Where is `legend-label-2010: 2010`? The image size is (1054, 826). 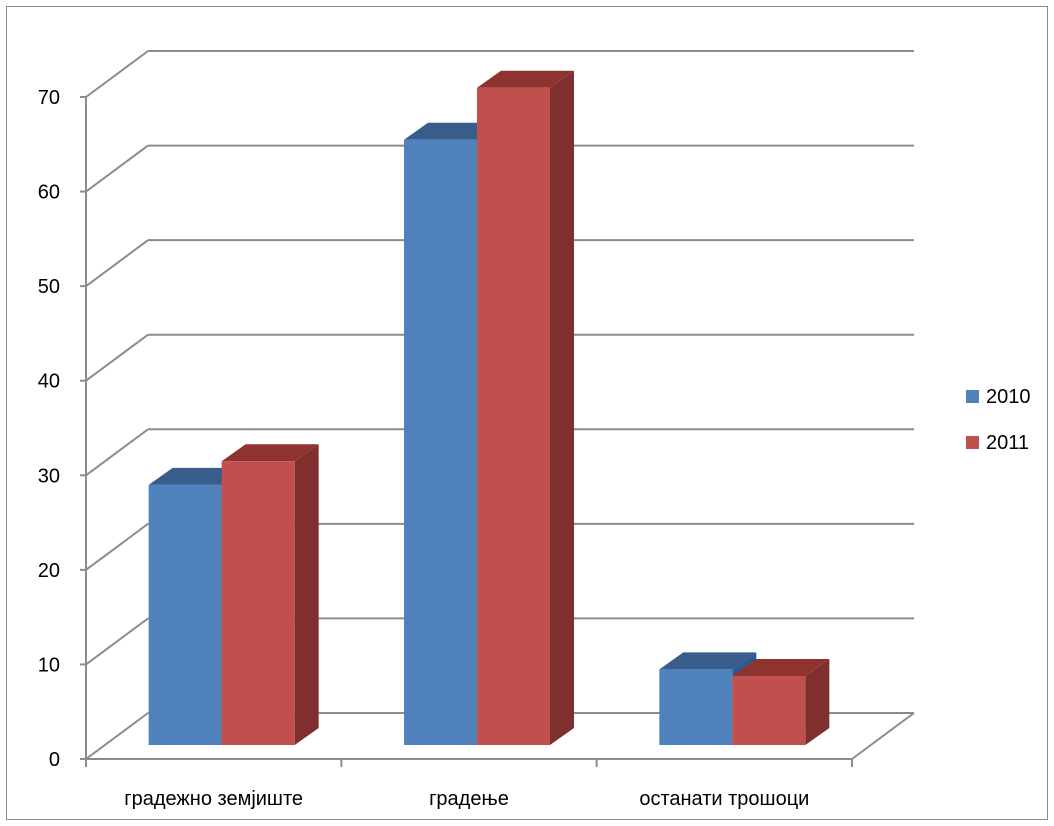
legend-label-2010: 2010 is located at coordinates (1008, 397).